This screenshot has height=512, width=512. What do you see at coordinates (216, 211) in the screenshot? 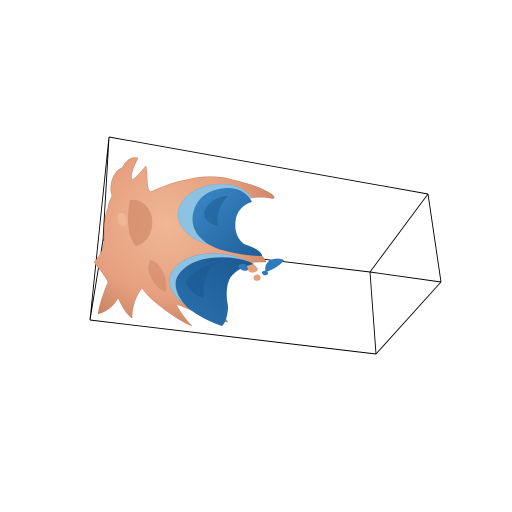
I see `inner-surface-top-shade` at bounding box center [216, 211].